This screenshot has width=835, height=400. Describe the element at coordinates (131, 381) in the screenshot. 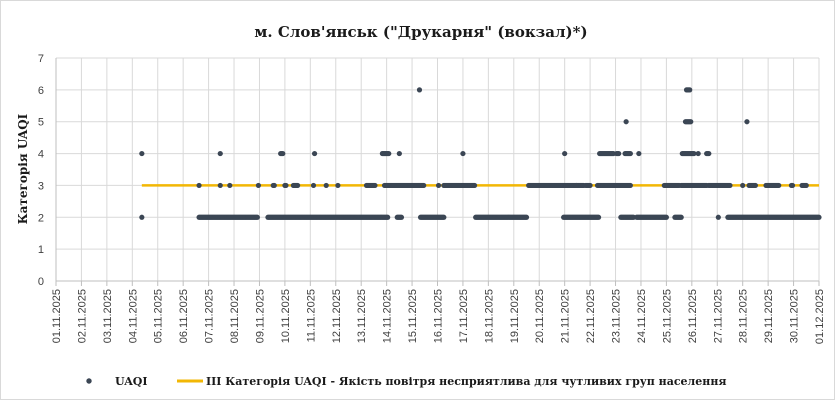

I see `legend-label-uaqi: UAQI` at that location.